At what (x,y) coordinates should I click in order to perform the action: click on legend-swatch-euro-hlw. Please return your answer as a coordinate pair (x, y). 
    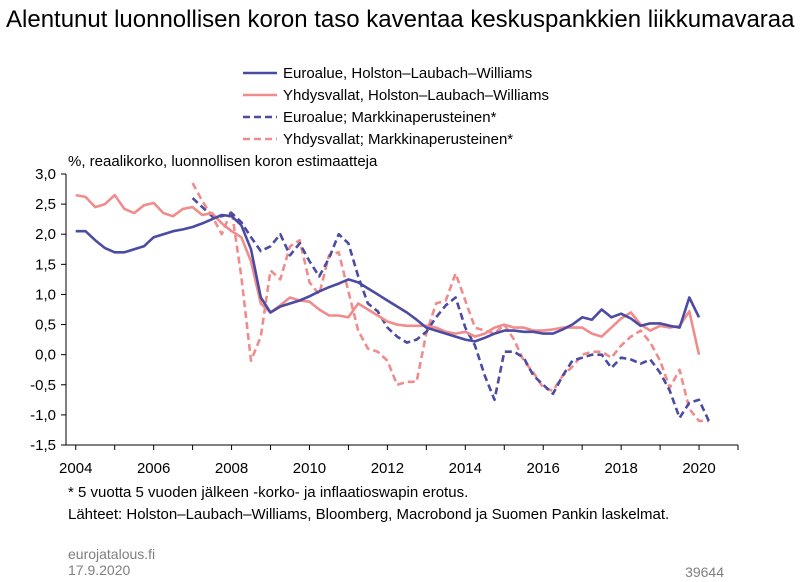
    Looking at the image, I should click on (260, 73).